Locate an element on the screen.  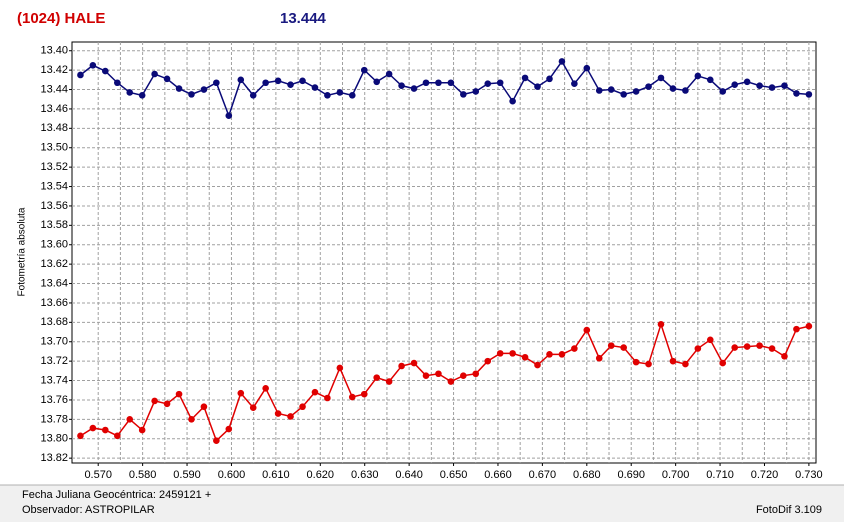
y-tick-label: 13.60 is located at coordinates (54, 245).